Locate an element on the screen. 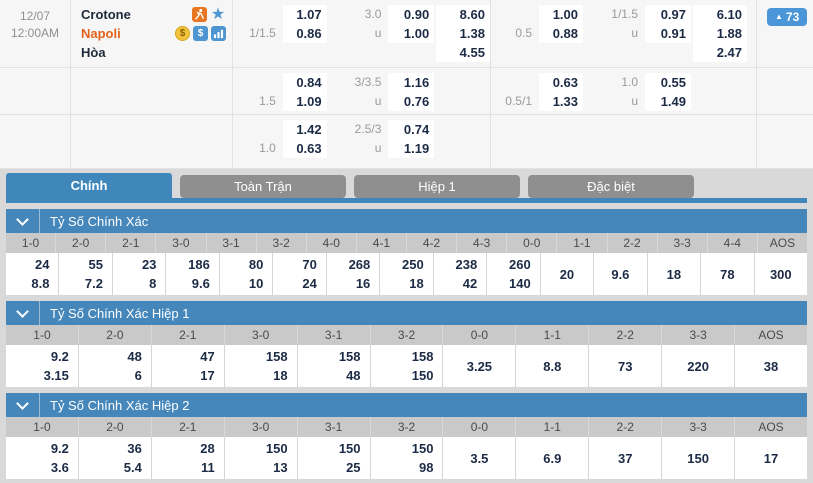  over-odds: 1.16 is located at coordinates (411, 82).